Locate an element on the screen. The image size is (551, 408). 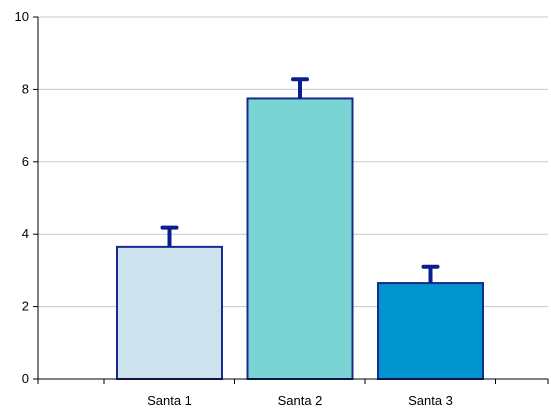
y-tick-label: 0 is located at coordinates (25, 378).